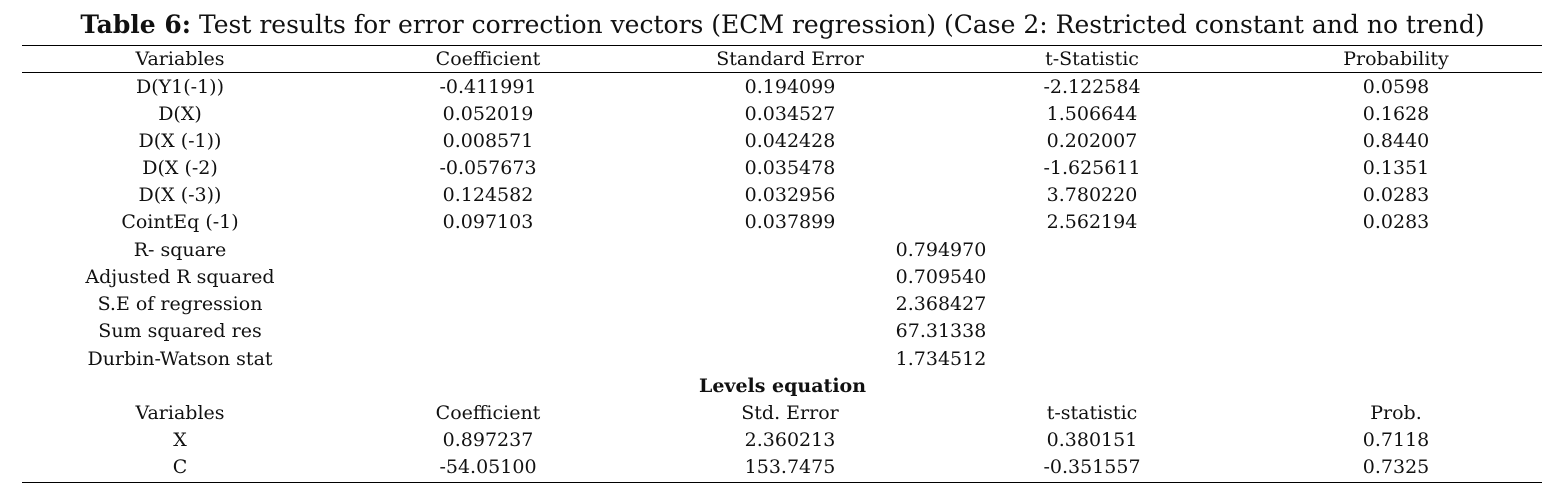  I want to click on coefficient-cell: -0.057673, so click(488, 168).